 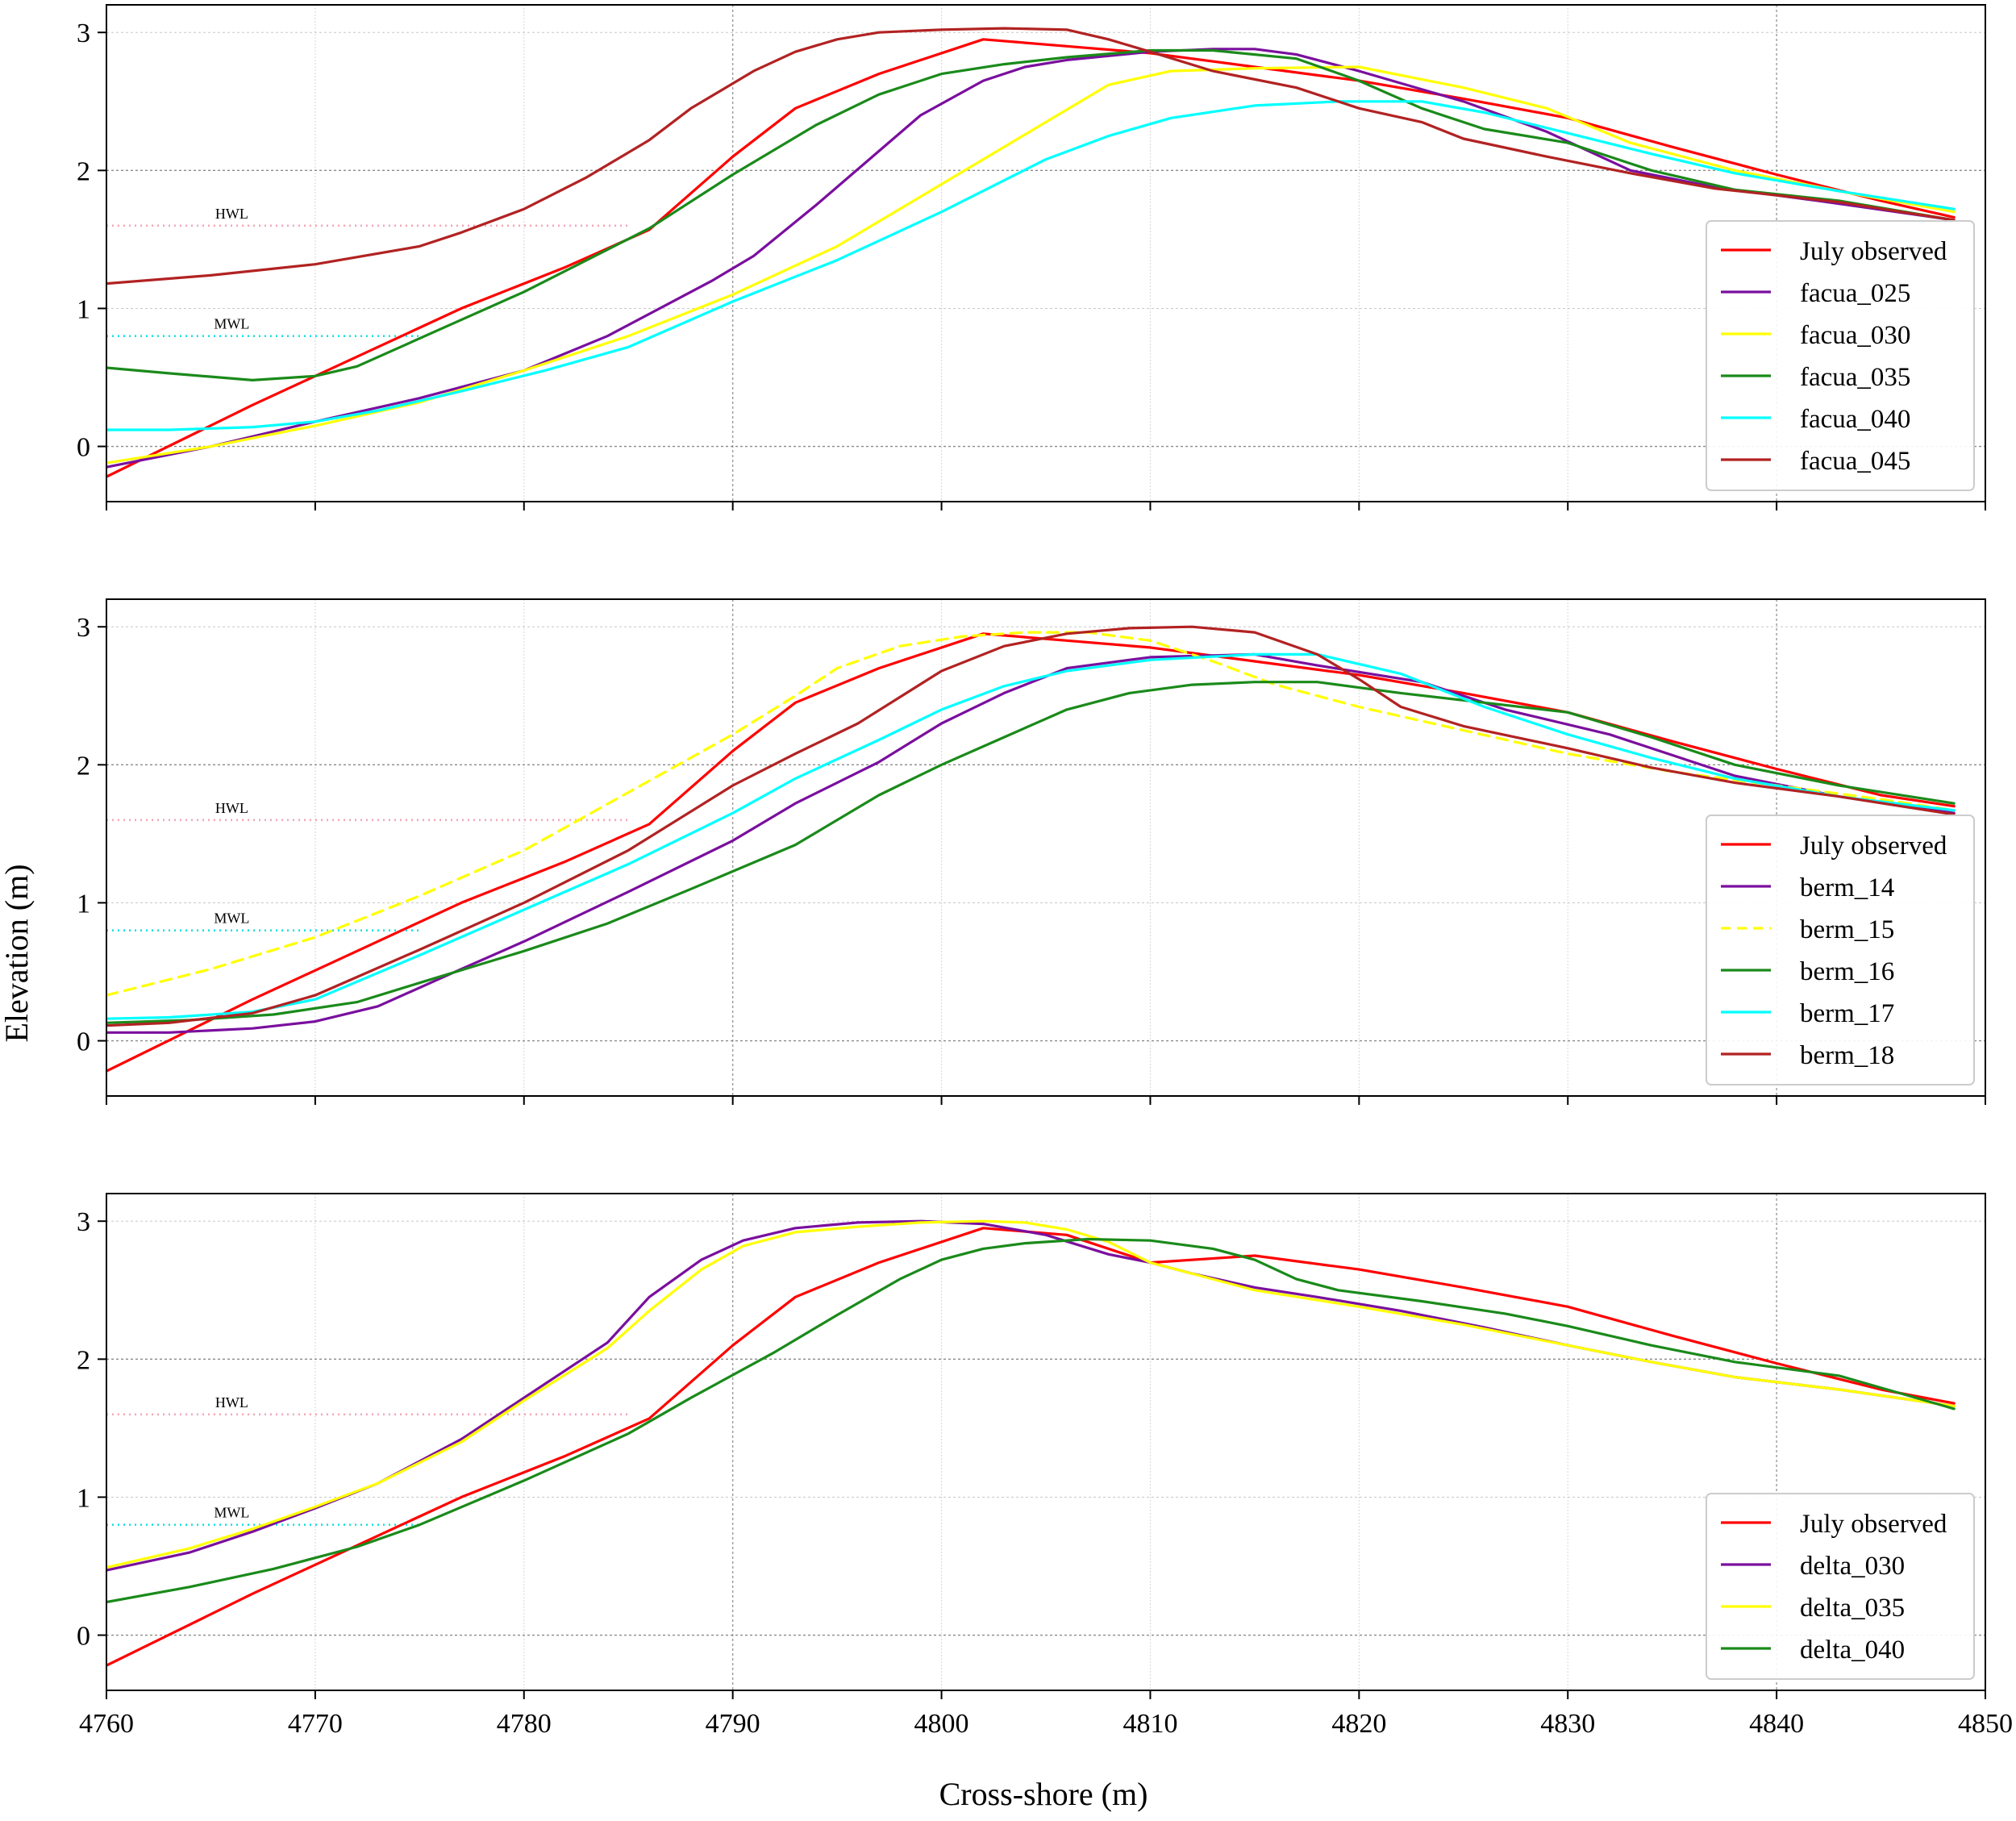 I want to click on x-tick-label: 4760, so click(x=106, y=1724).